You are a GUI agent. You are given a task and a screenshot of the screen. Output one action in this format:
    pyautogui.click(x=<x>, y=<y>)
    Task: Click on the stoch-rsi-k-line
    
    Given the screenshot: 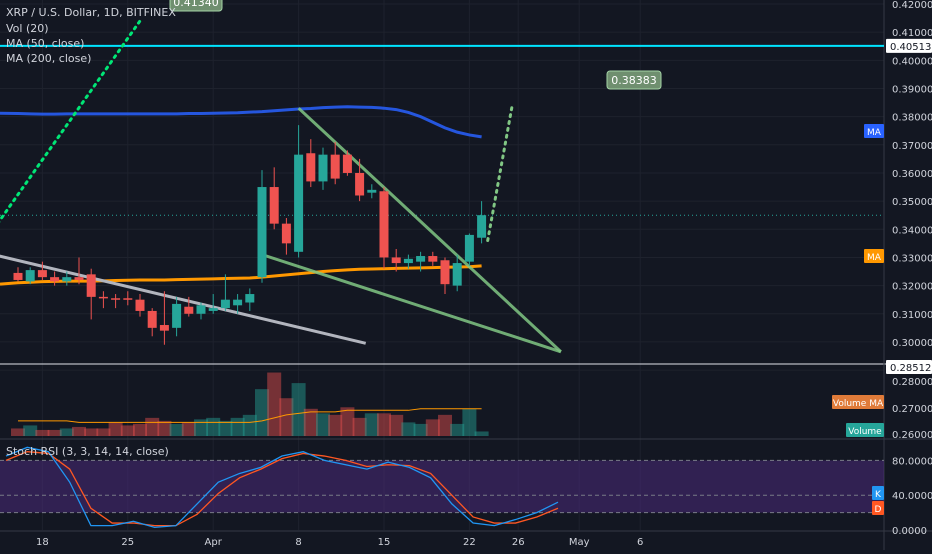 What is the action you would take?
    pyautogui.click(x=282, y=487)
    